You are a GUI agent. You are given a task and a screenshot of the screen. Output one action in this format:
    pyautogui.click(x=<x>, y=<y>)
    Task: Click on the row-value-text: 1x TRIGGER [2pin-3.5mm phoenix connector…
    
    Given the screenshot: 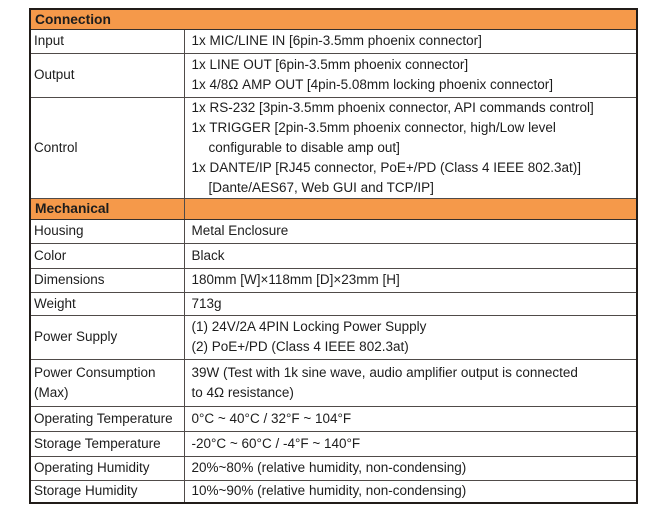 What is the action you would take?
    pyautogui.click(x=373, y=127)
    